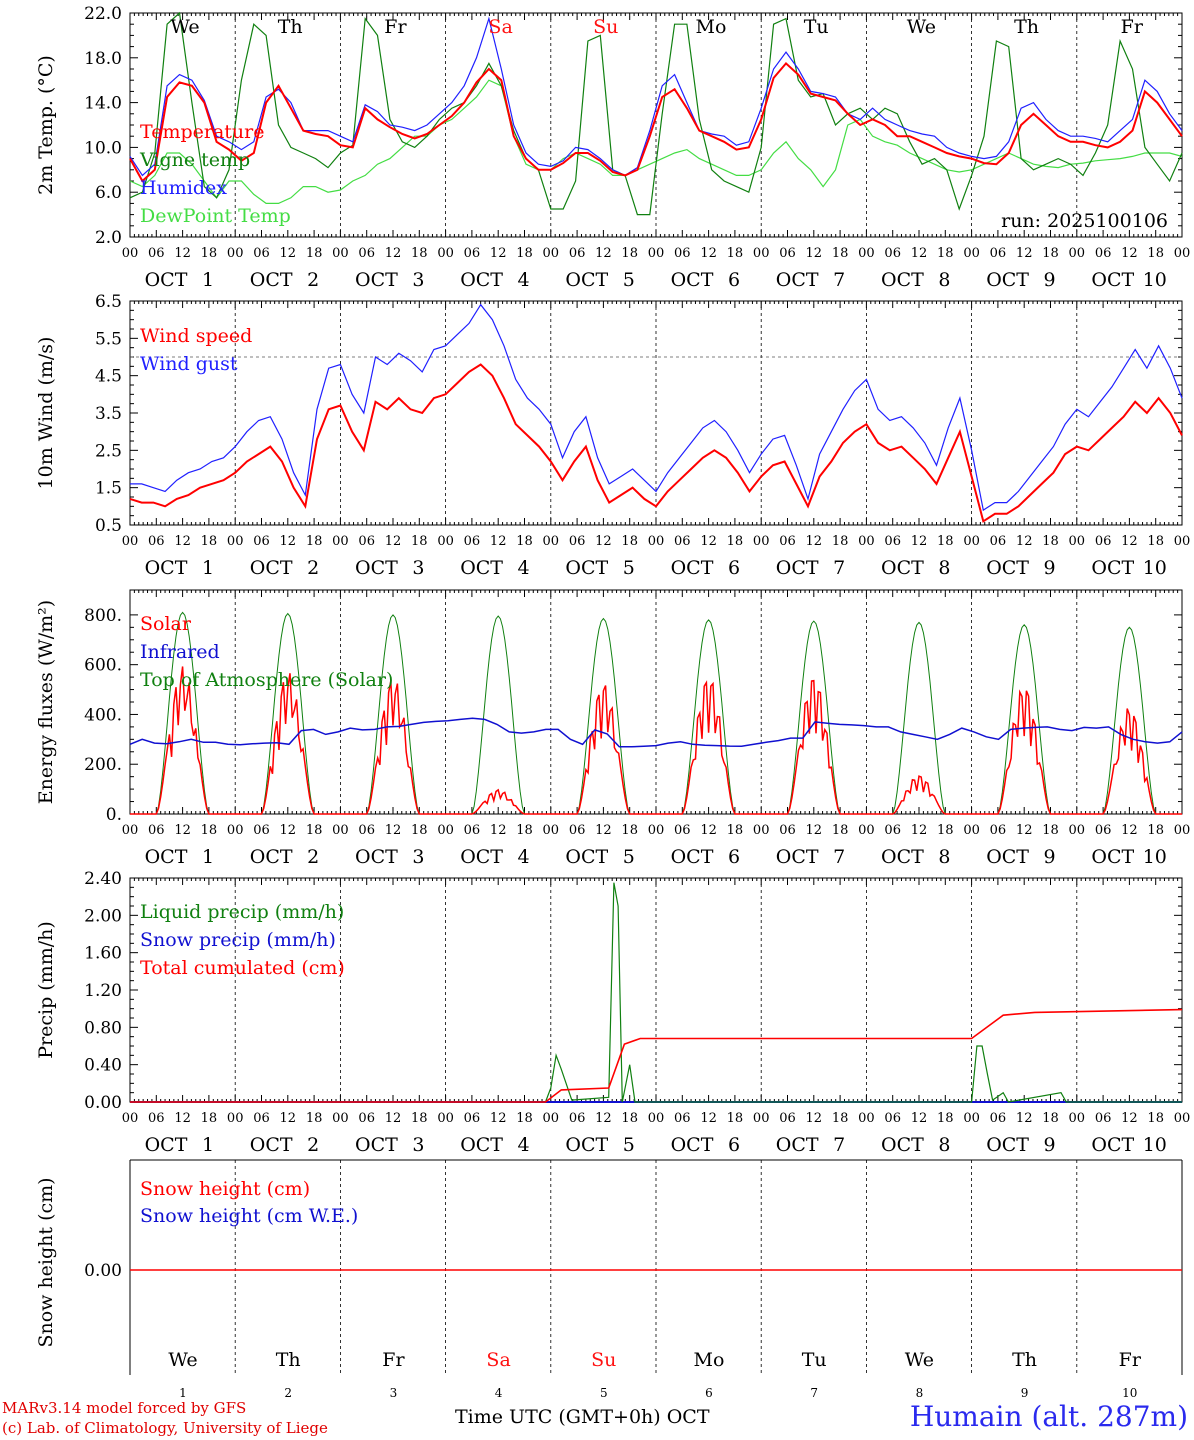 This screenshot has height=1440, width=1194. Describe the element at coordinates (656, 732) in the screenshot. I see `series-infrared` at that location.